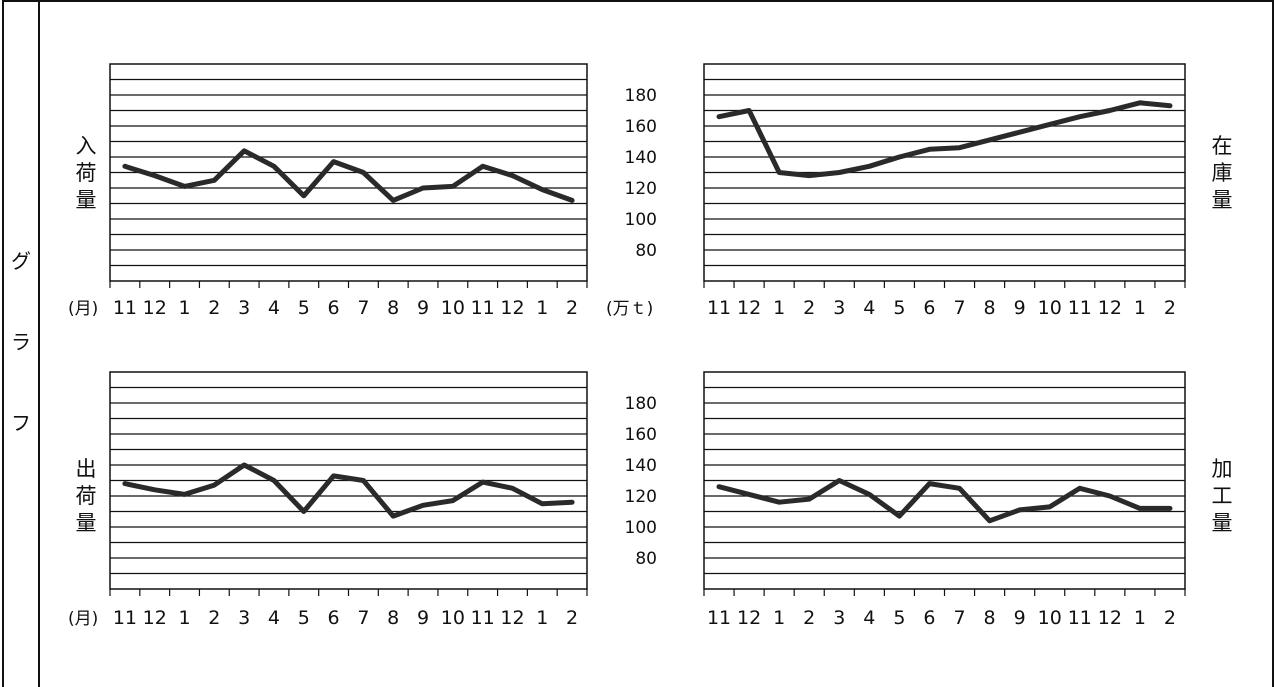 The width and height of the screenshot is (1276, 687). What do you see at coordinates (1222, 523) in the screenshot?
I see `processing-label-char: 量` at bounding box center [1222, 523].